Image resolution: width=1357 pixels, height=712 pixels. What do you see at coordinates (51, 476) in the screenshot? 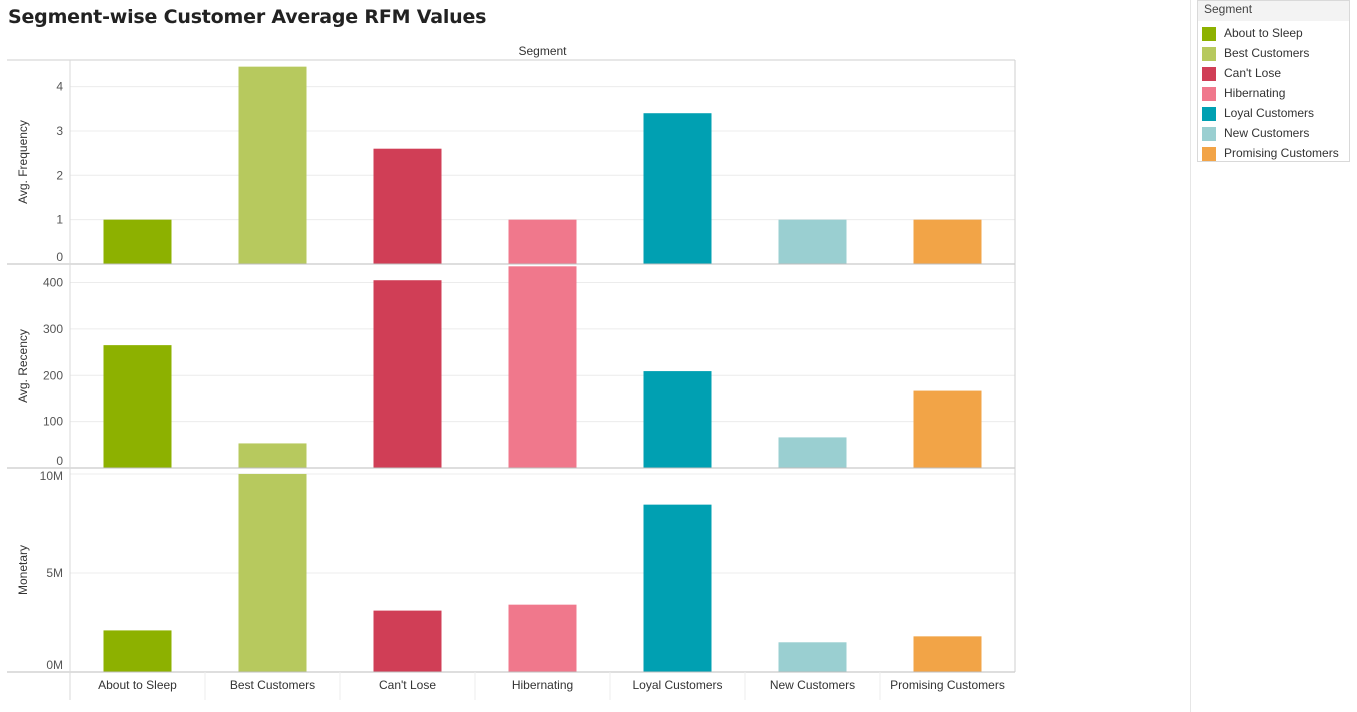
I see `y-tick-label: 10M` at bounding box center [51, 476].